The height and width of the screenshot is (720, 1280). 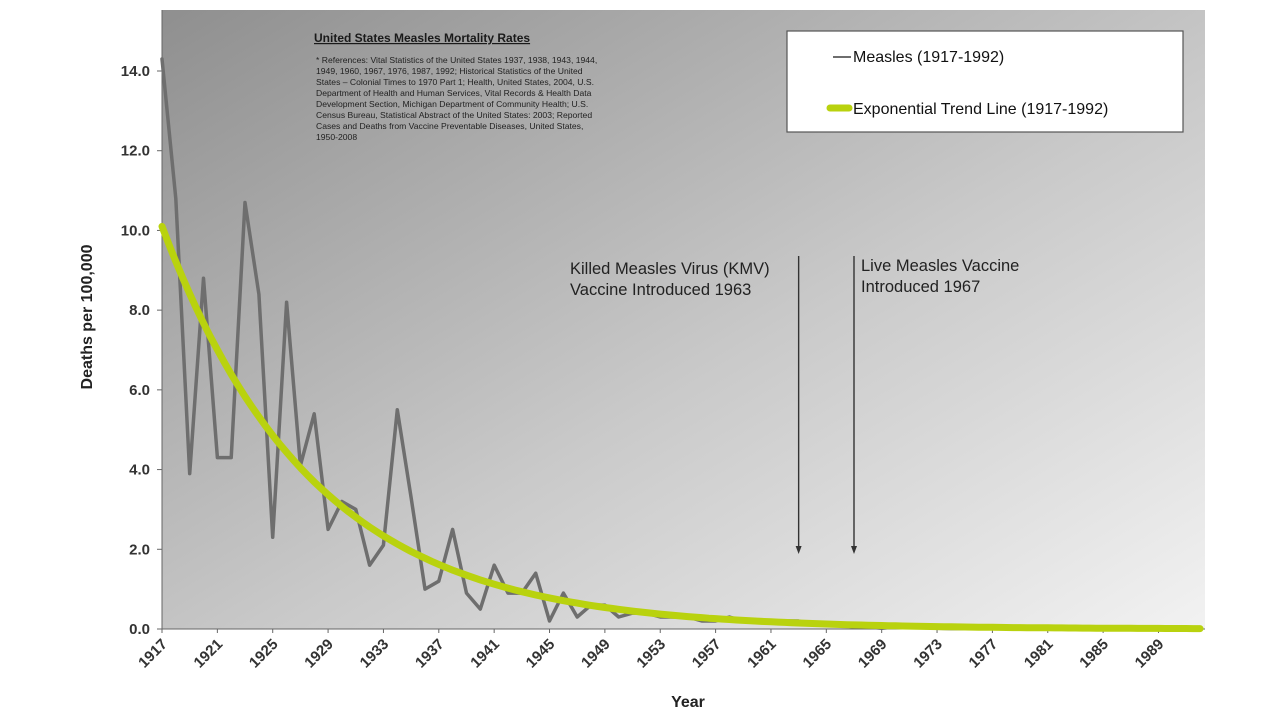 What do you see at coordinates (762, 654) in the screenshot?
I see `x-tick-label: 1961` at bounding box center [762, 654].